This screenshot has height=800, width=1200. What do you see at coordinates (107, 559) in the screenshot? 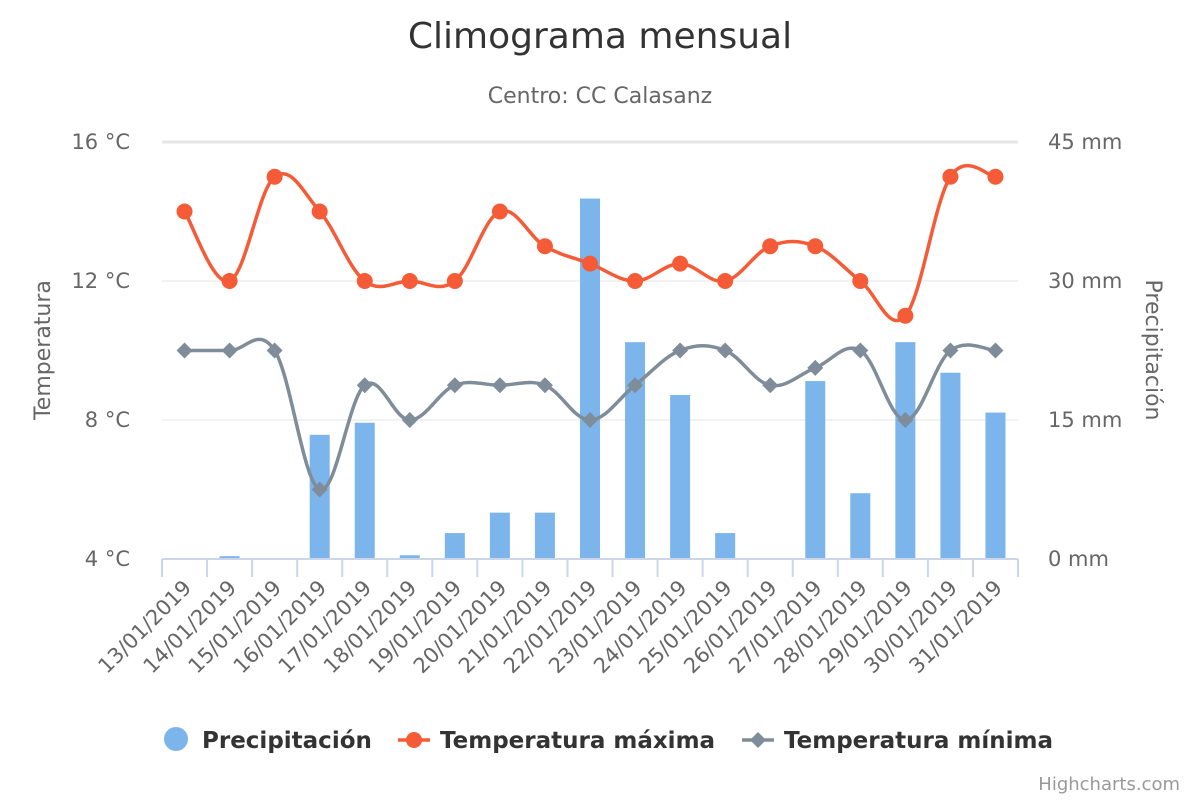
I see `y-left-tick-label: 4 °C` at bounding box center [107, 559].